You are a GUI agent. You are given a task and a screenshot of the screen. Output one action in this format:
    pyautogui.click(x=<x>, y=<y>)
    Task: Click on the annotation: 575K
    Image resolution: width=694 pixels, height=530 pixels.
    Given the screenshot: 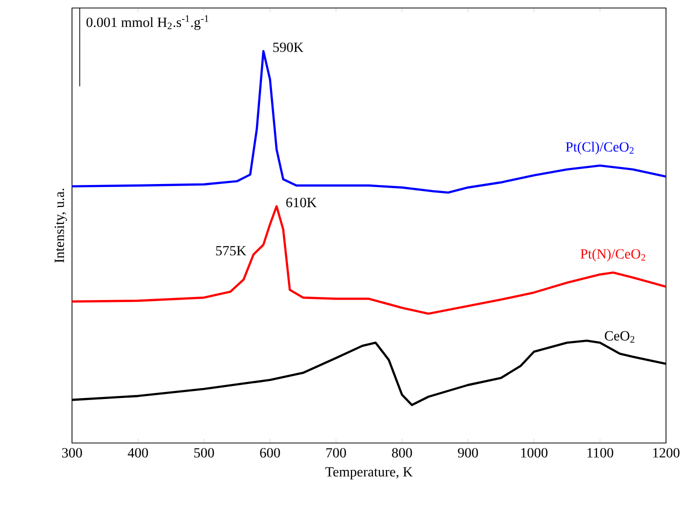 What is the action you would take?
    pyautogui.click(x=231, y=251)
    